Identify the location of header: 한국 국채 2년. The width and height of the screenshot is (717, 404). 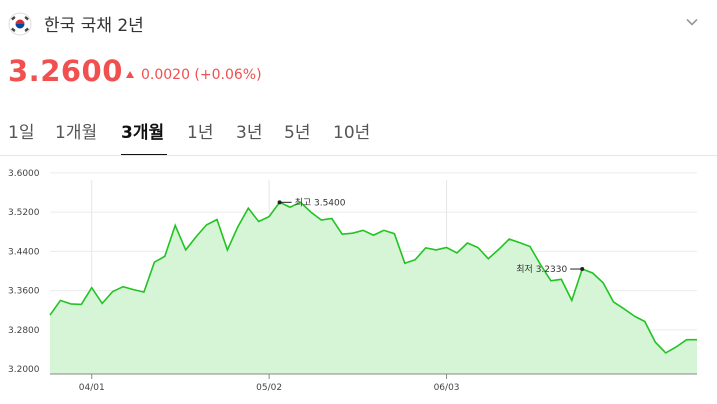
(358, 25).